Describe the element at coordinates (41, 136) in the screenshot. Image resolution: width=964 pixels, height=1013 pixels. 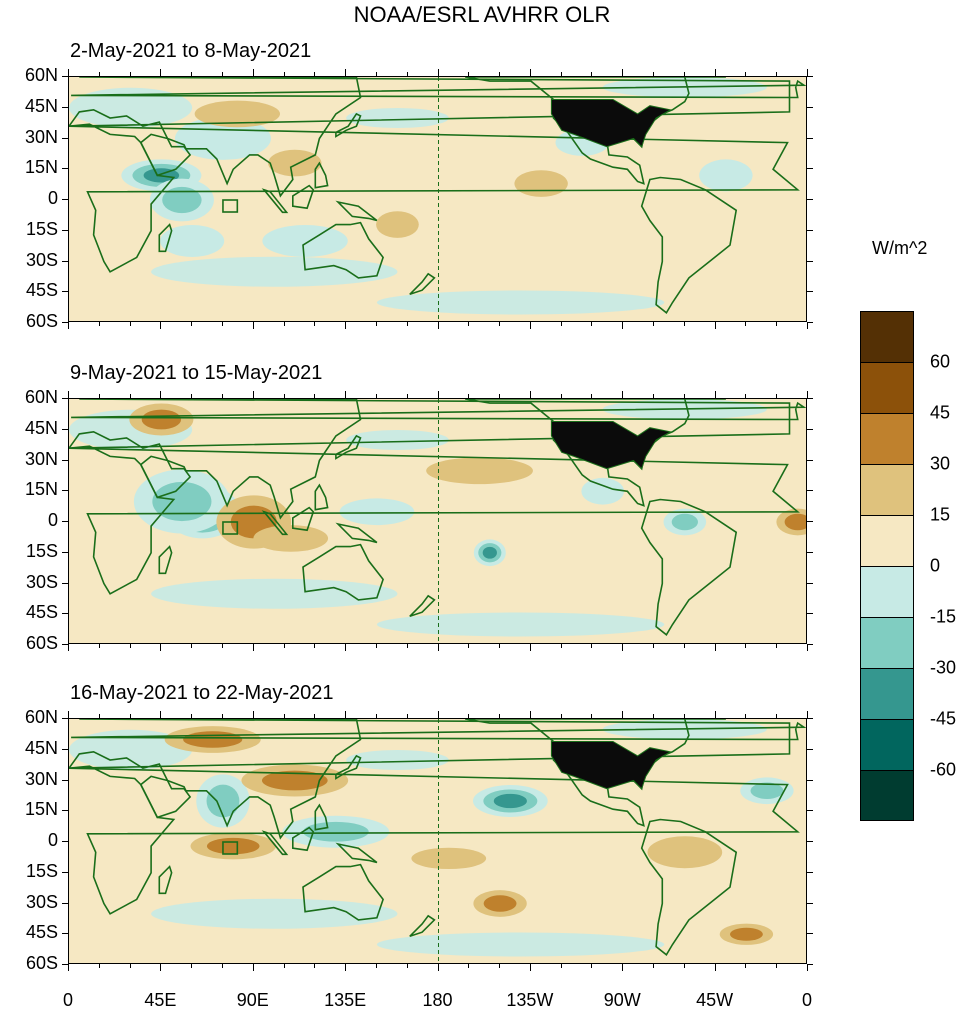
I see `lat-label: 30N` at that location.